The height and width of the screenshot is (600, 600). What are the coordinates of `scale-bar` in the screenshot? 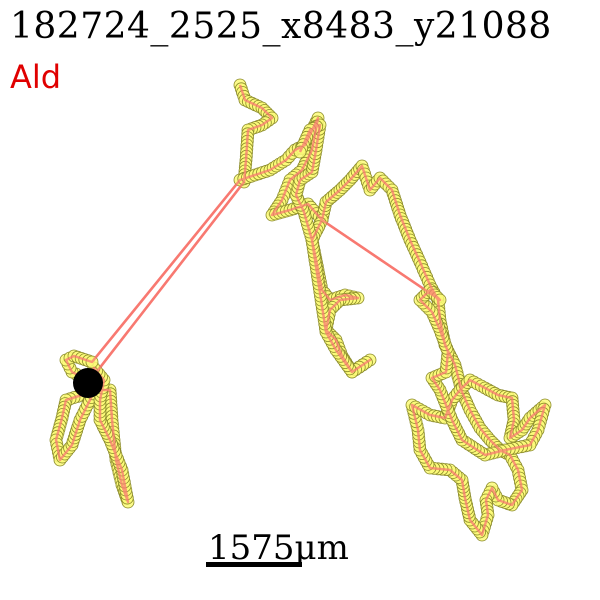 It's located at (254, 564).